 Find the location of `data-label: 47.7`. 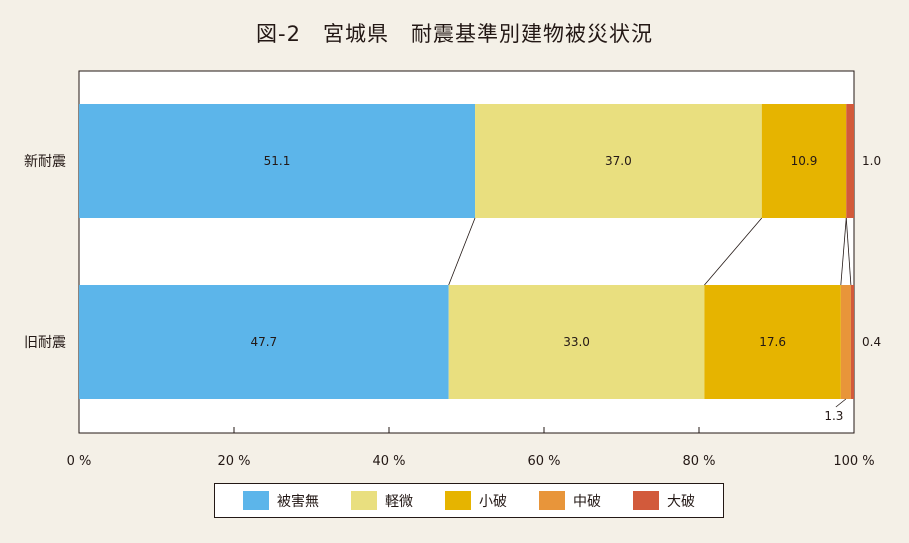

data-label: 47.7 is located at coordinates (263, 342).